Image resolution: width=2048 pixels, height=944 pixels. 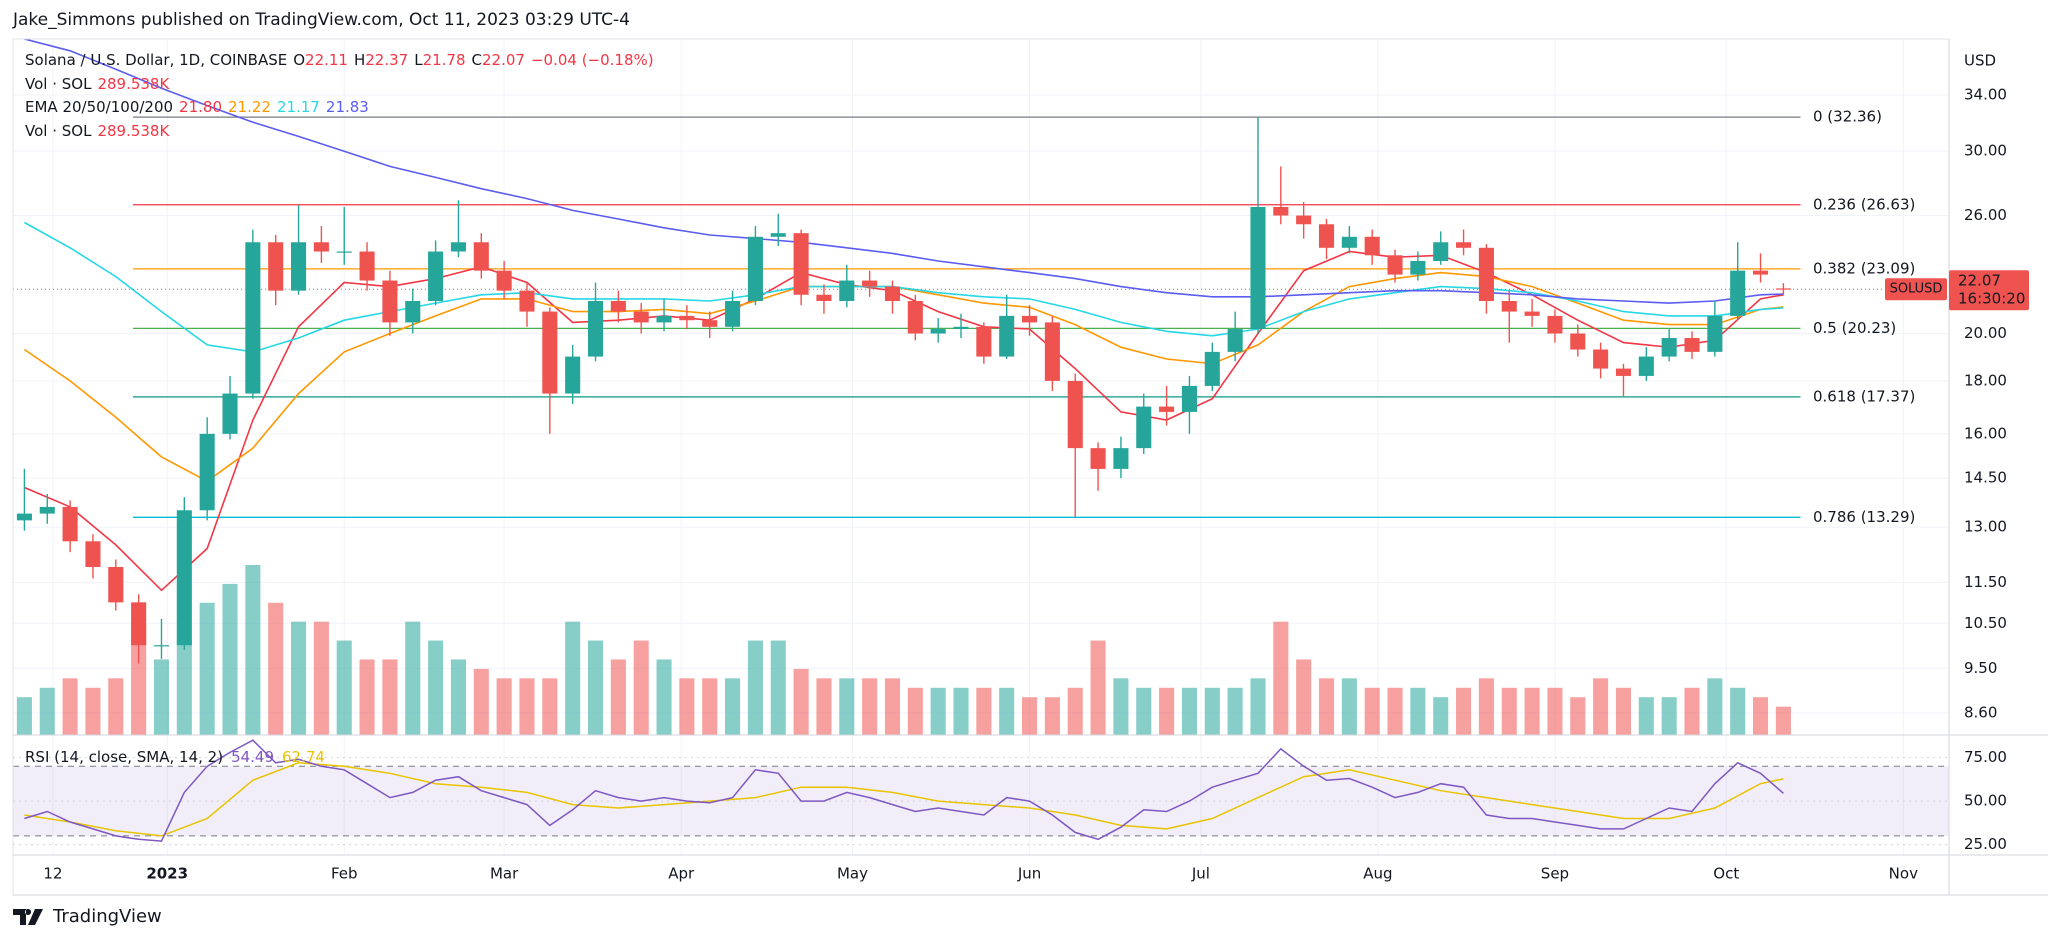 What do you see at coordinates (981, 792) in the screenshot?
I see `rsi-pane` at bounding box center [981, 792].